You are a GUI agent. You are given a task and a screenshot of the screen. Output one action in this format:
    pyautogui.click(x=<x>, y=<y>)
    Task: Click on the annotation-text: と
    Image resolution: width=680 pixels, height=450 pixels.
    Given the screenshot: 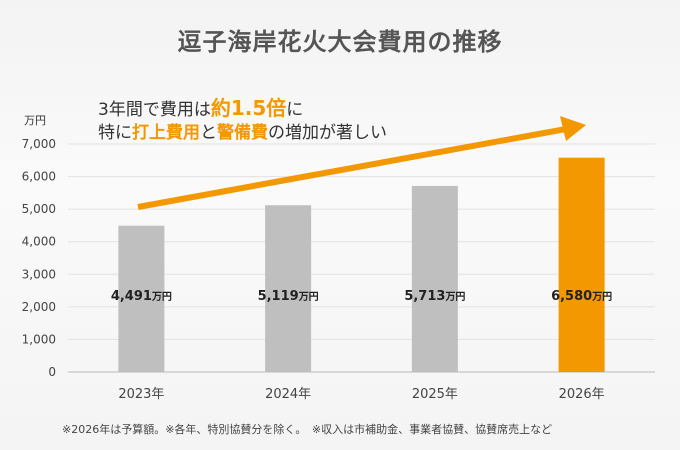 What is the action you would take?
    pyautogui.click(x=208, y=133)
    